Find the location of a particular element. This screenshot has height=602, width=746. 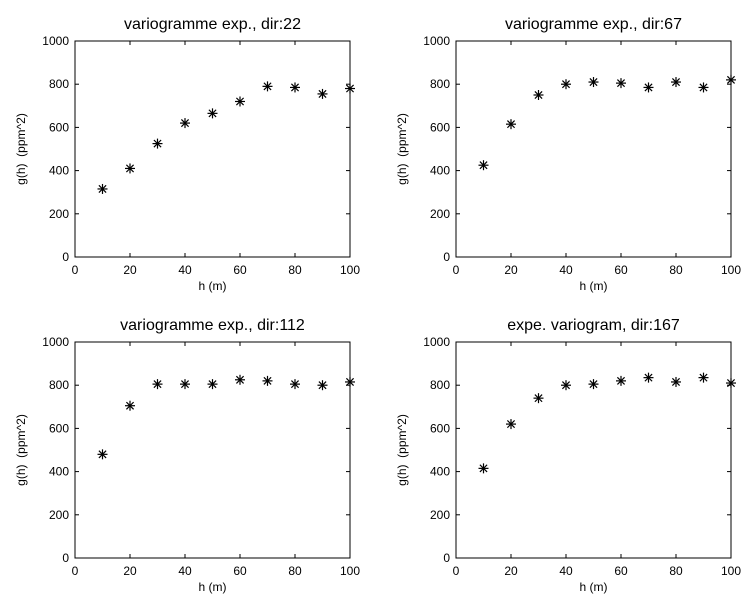

chart-title: variogramme exp., dir:112 is located at coordinates (212, 325).